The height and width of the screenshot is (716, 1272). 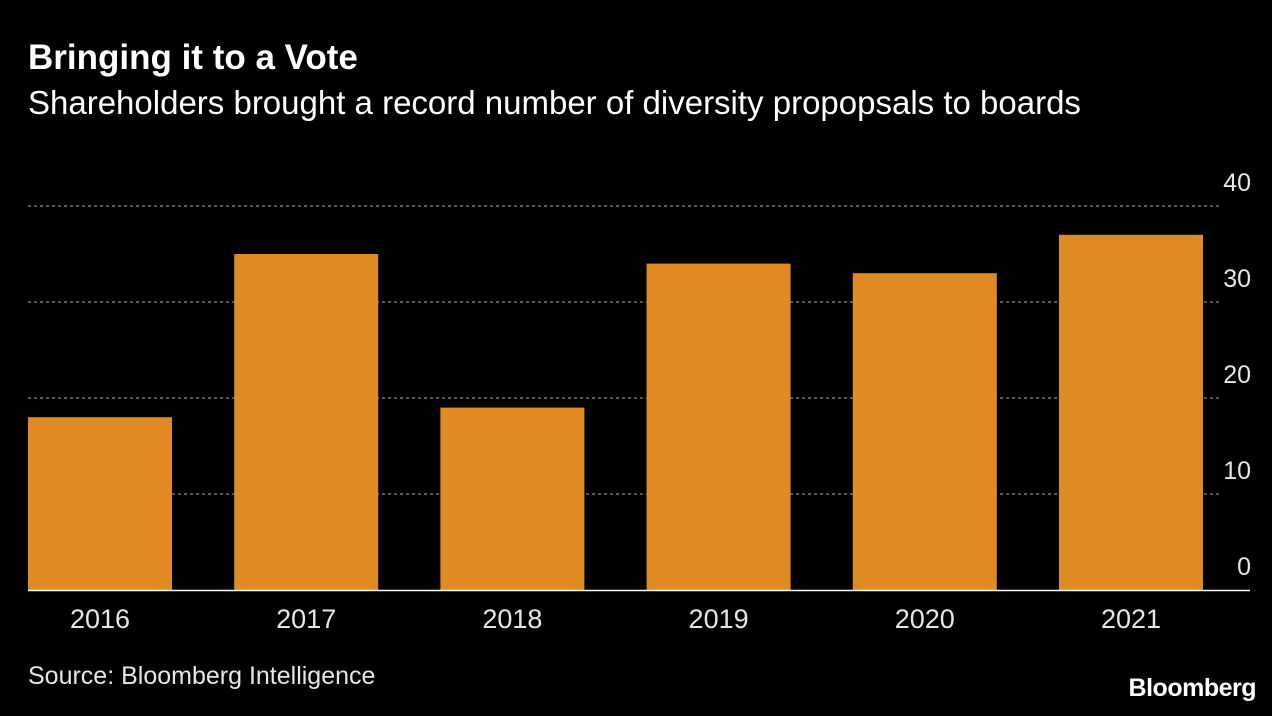 What do you see at coordinates (306, 619) in the screenshot?
I see `x-tick-label: 2017` at bounding box center [306, 619].